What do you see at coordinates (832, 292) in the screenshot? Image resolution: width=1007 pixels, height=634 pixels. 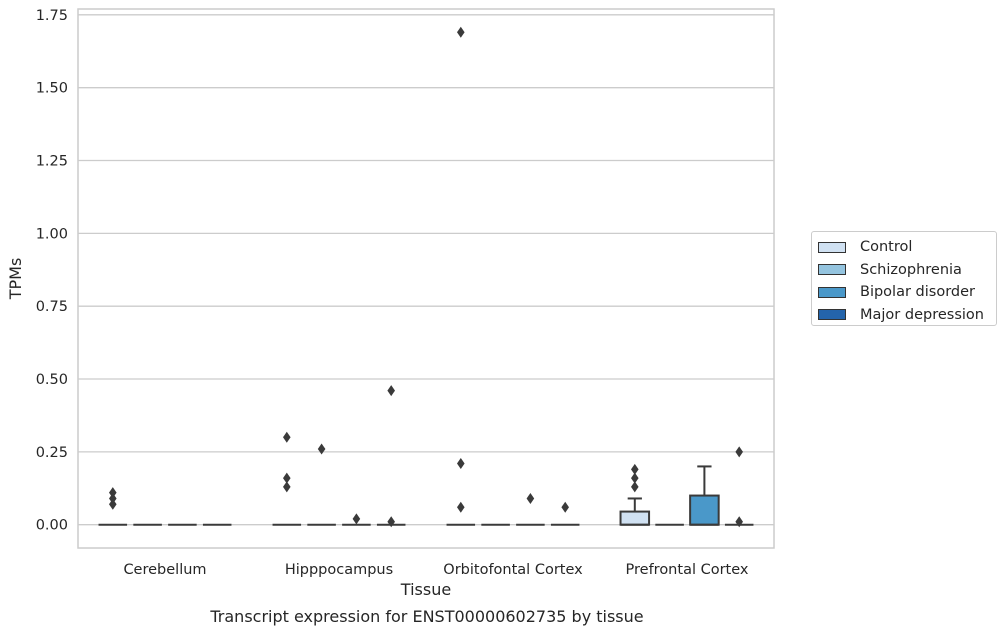 I see `legend-swatch-bipolar-disorder` at bounding box center [832, 292].